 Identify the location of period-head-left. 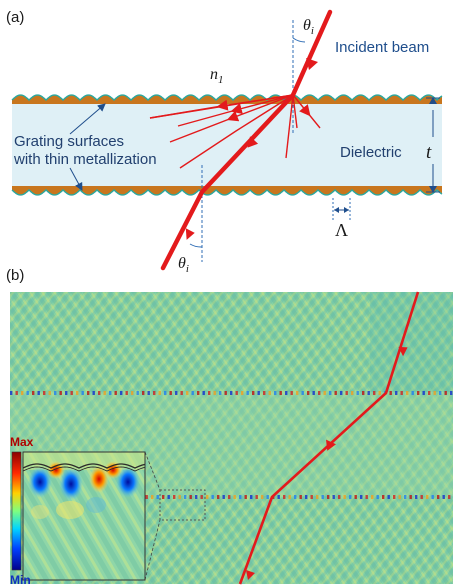
(336, 210).